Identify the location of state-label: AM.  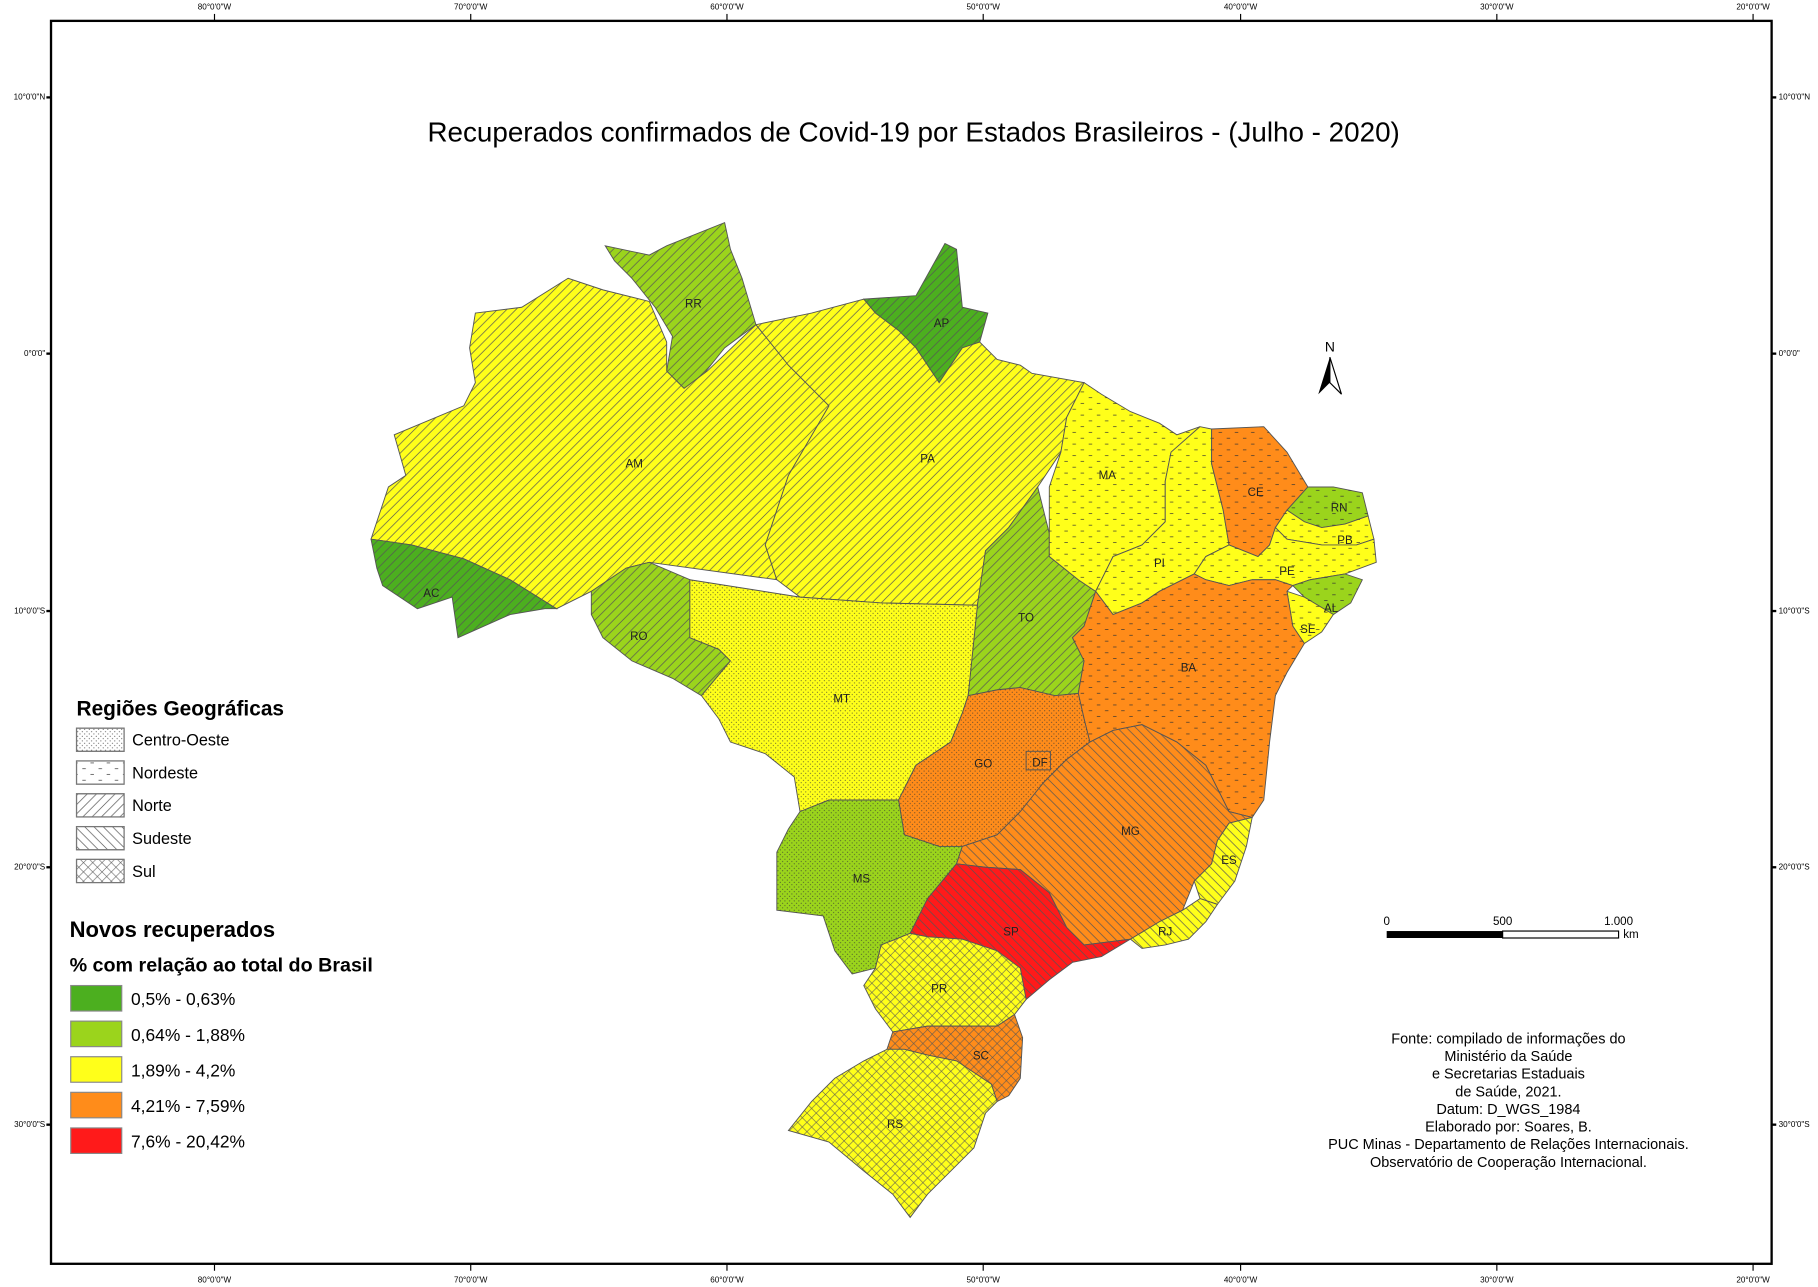
(634, 464).